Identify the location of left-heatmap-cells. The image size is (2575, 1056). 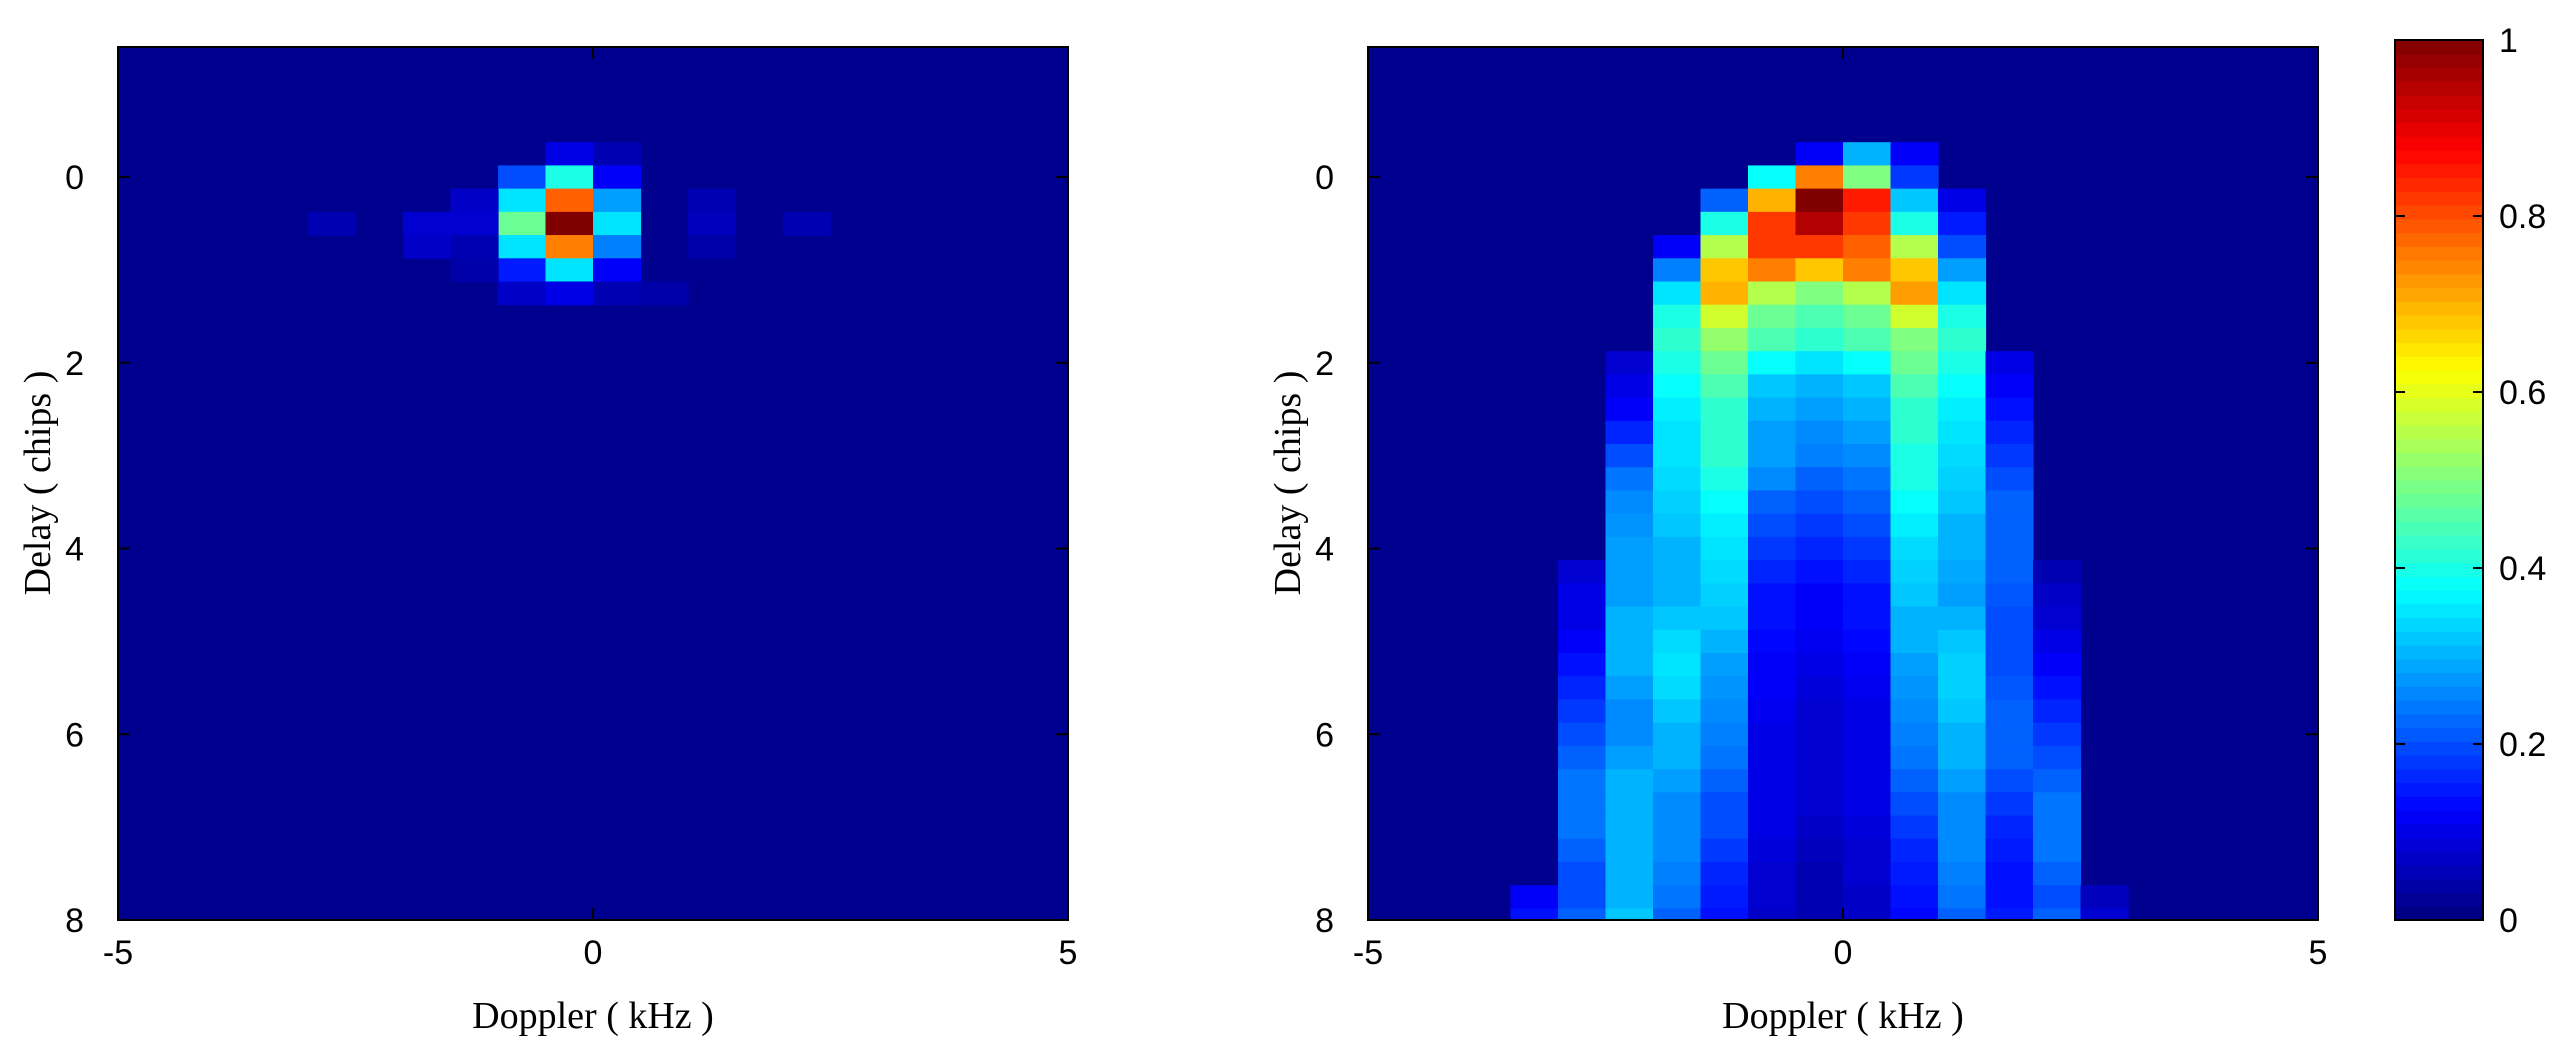
(570, 224).